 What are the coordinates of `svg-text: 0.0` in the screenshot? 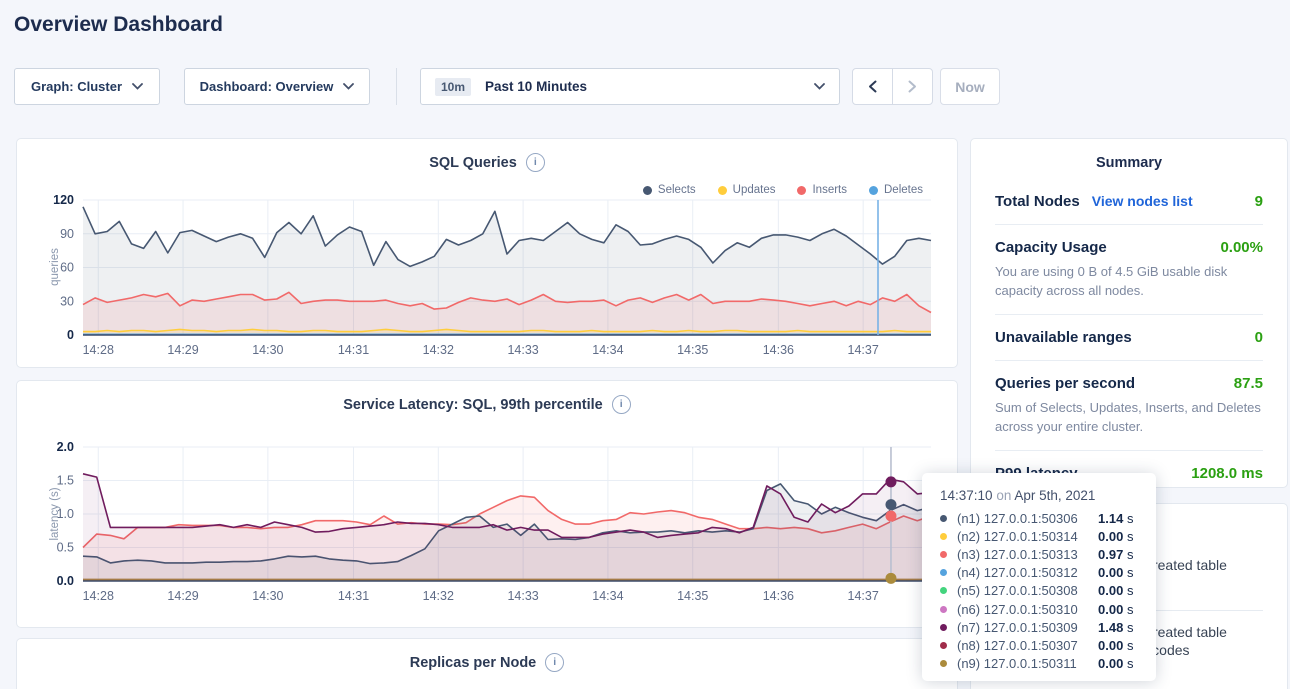 It's located at (65, 581).